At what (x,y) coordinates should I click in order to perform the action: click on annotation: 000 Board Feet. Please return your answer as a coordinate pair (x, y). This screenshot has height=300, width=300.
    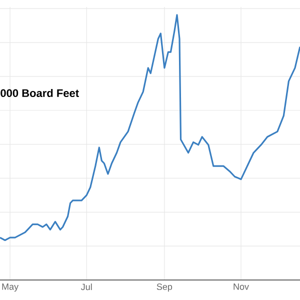
    Looking at the image, I should click on (39, 93).